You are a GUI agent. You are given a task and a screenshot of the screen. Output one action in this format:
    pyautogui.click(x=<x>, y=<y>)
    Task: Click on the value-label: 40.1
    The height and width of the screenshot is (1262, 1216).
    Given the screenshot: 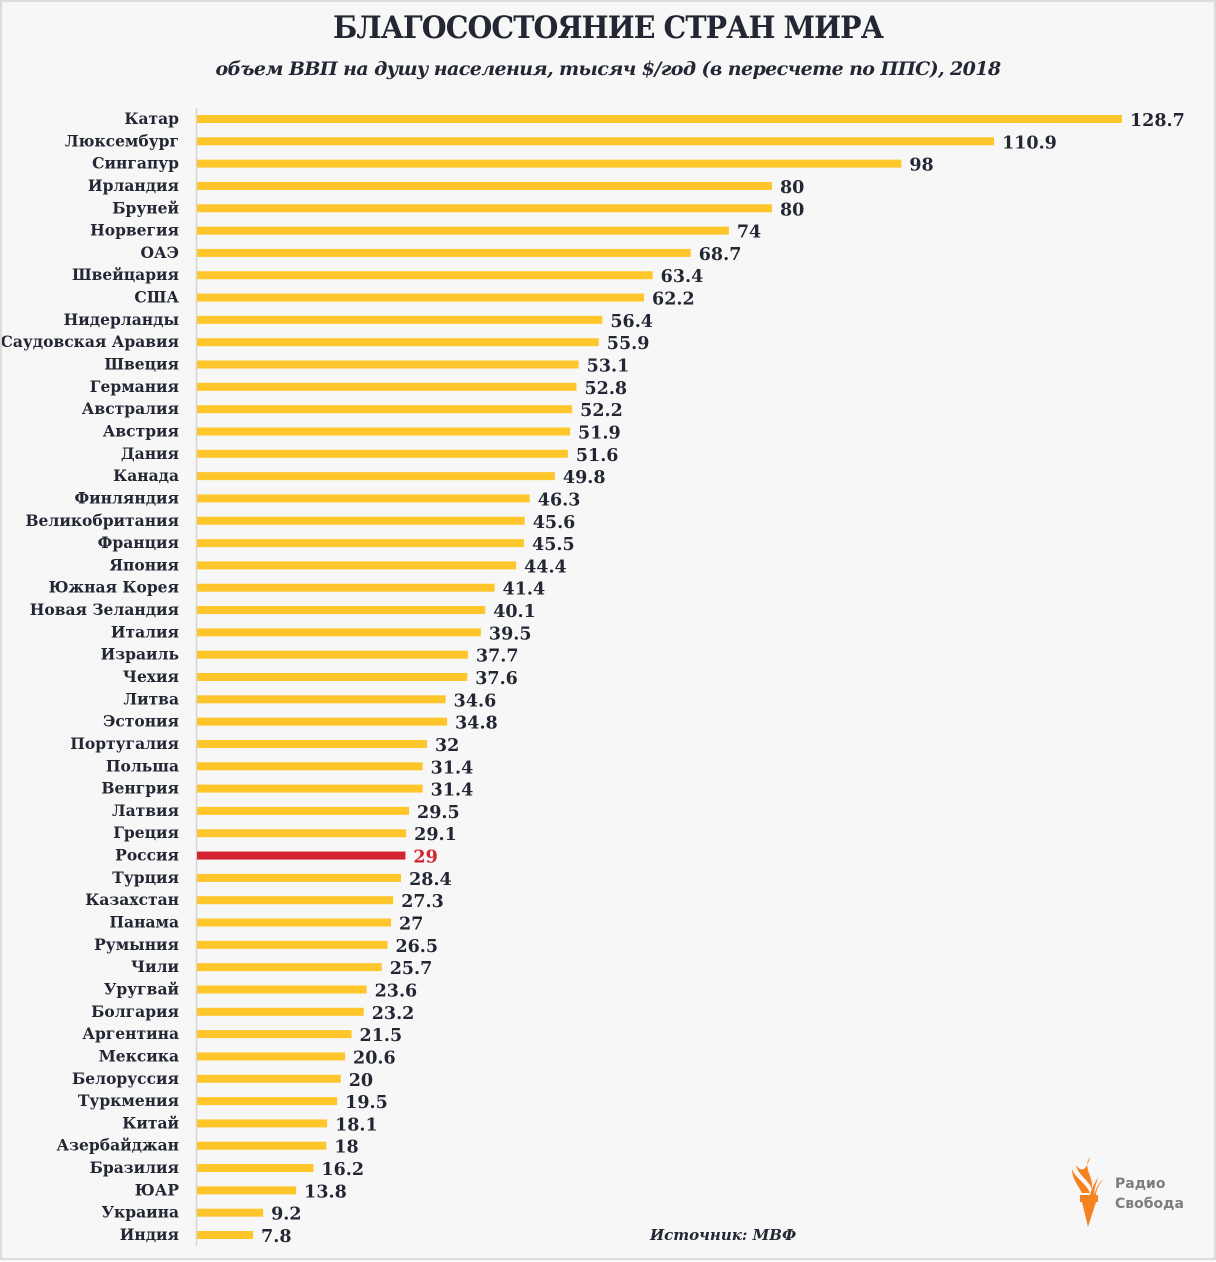 What is the action you would take?
    pyautogui.click(x=514, y=612)
    